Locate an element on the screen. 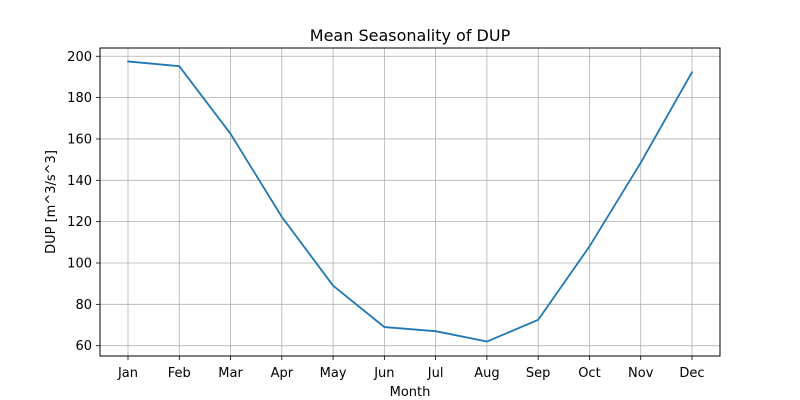 Image resolution: width=800 pixels, height=400 pixels. y-tick-label: 120 is located at coordinates (79, 222).